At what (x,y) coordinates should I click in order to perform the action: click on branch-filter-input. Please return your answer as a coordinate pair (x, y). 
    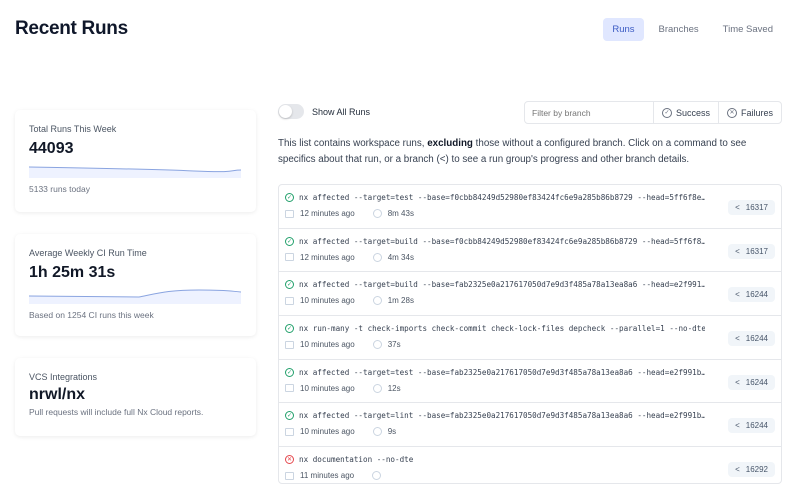
    Looking at the image, I should click on (589, 112).